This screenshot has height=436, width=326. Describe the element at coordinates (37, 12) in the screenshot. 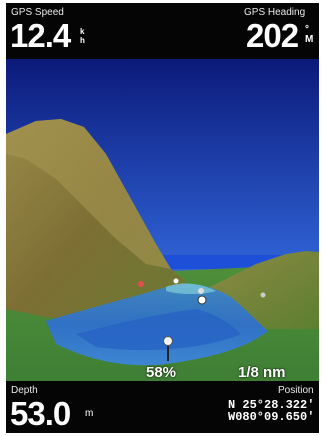

I see `gps-speed-label: GPS Speed` at that location.